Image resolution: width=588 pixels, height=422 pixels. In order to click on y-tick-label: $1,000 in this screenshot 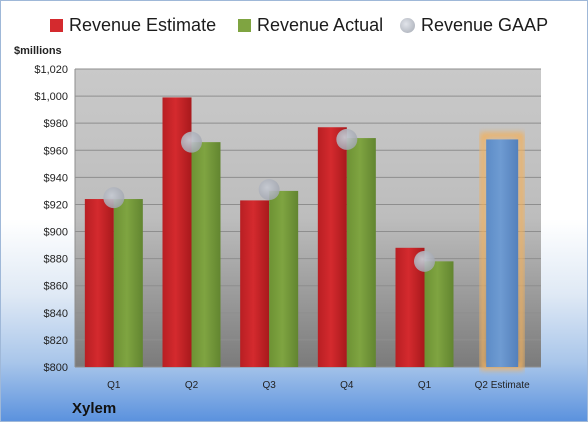, I will do `click(51, 97)`.